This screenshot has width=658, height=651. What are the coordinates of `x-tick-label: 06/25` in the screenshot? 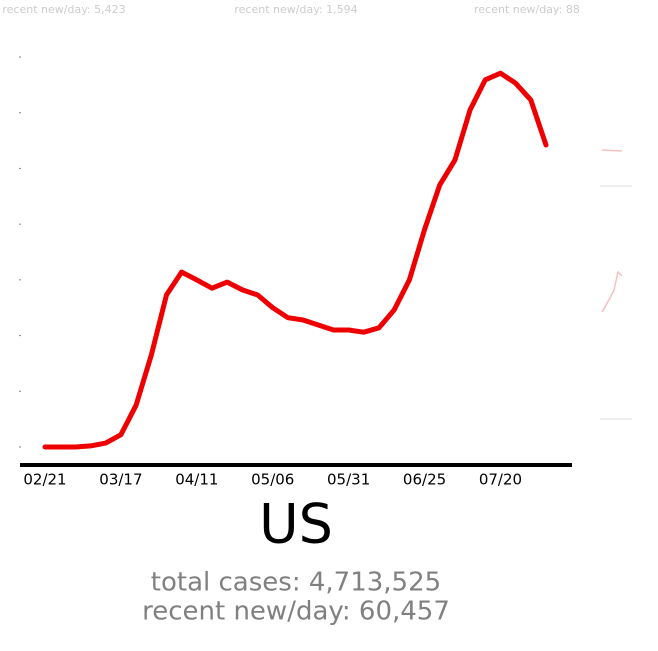 It's located at (424, 480).